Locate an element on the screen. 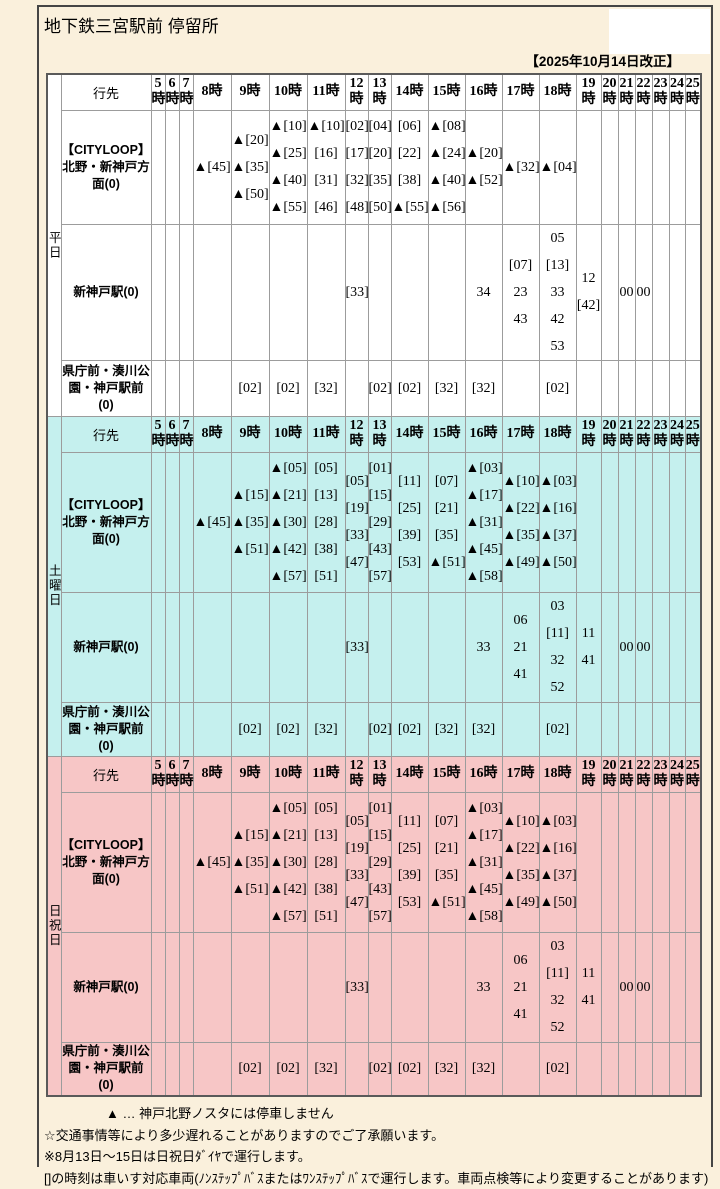 This screenshot has height=1189, width=720. footnote: ▲ … 神戸北野ノスタには停車しません is located at coordinates (377, 1114).